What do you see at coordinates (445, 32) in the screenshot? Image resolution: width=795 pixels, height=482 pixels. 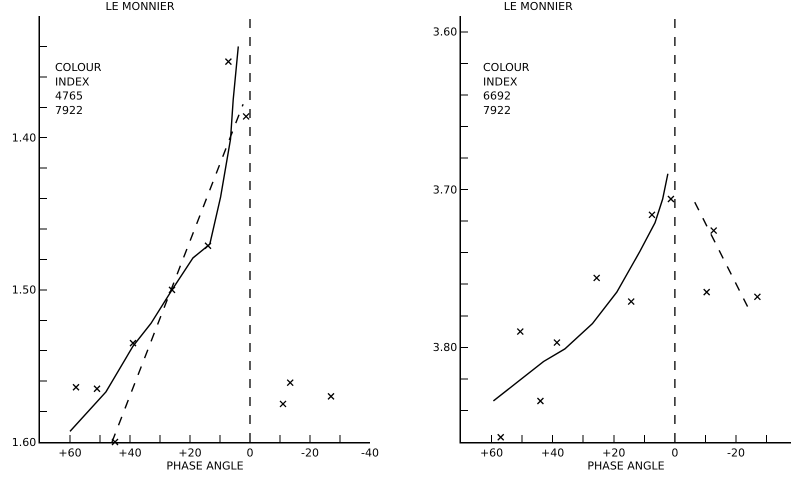 I see `y-tick-label: 3.60` at bounding box center [445, 32].